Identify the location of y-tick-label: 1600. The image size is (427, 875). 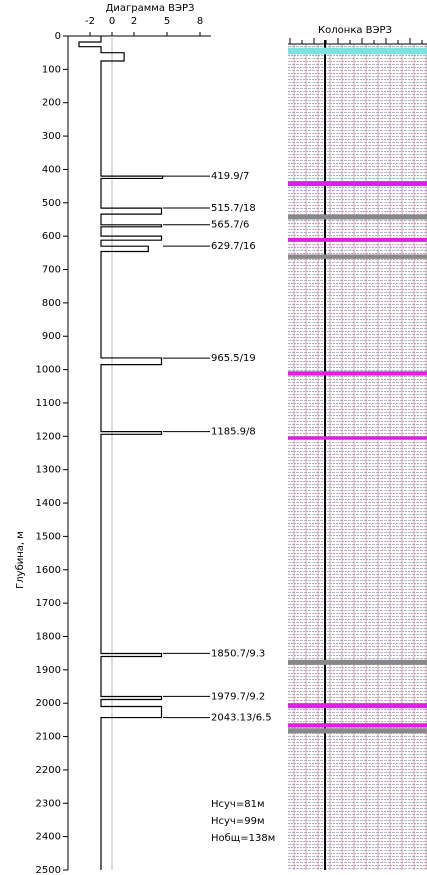
(48, 570).